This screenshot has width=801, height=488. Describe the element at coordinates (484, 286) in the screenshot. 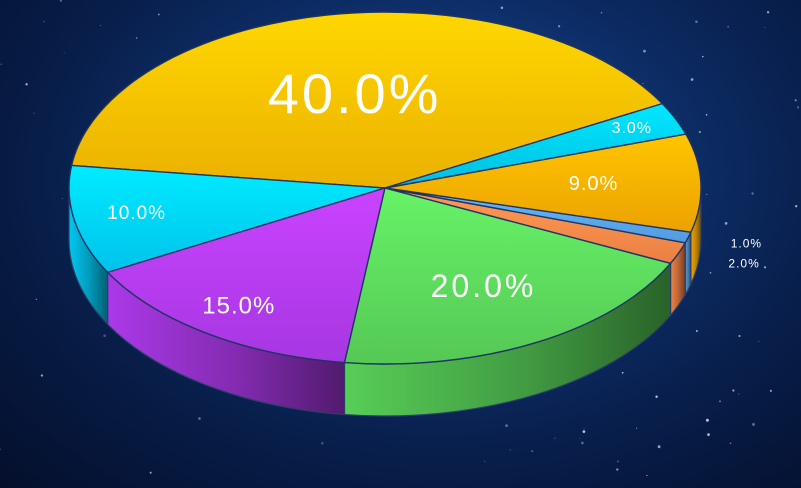

I see `slice-label-3: 20.0%` at that location.